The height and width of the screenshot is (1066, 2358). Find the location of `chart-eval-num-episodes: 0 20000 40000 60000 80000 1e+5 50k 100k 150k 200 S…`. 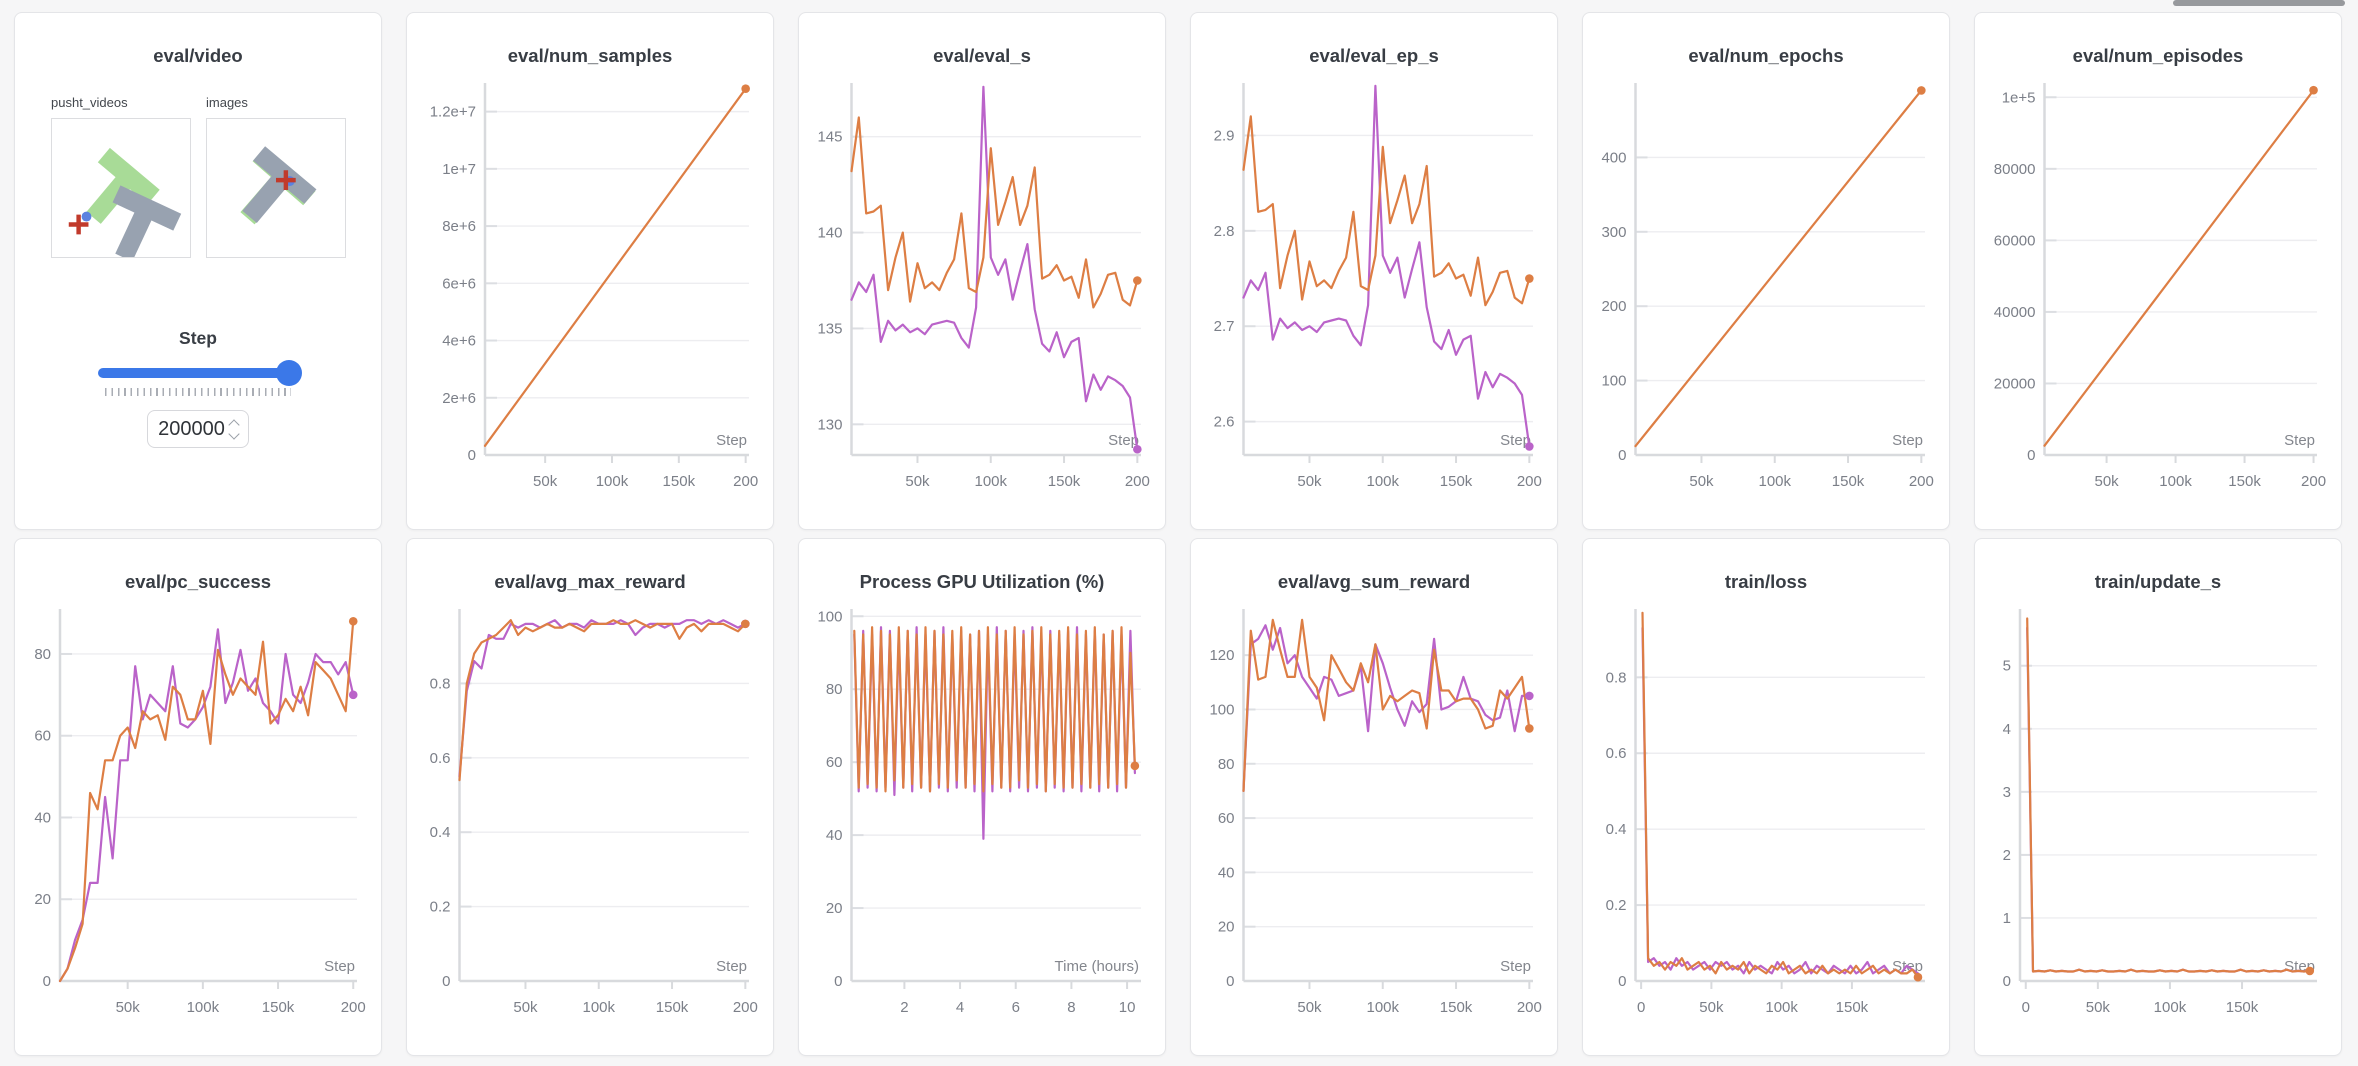

chart-eval-num-episodes: 0 20000 40000 60000 80000 1e+5 50k 100k 150k 200 S… is located at coordinates (2158, 291).